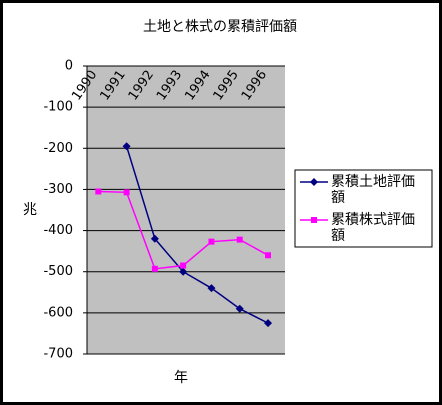  What do you see at coordinates (58, 107) in the screenshot?
I see `y-tick-label: -100` at bounding box center [58, 107].